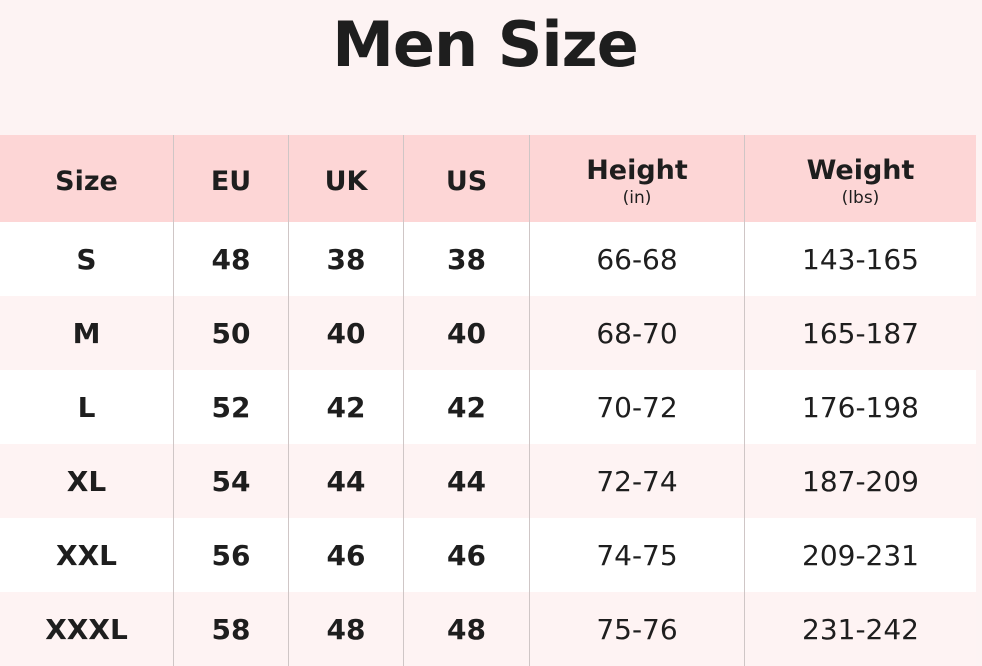 The width and height of the screenshot is (982, 666). What do you see at coordinates (637, 629) in the screenshot?
I see `table-cell: 75-76` at bounding box center [637, 629].